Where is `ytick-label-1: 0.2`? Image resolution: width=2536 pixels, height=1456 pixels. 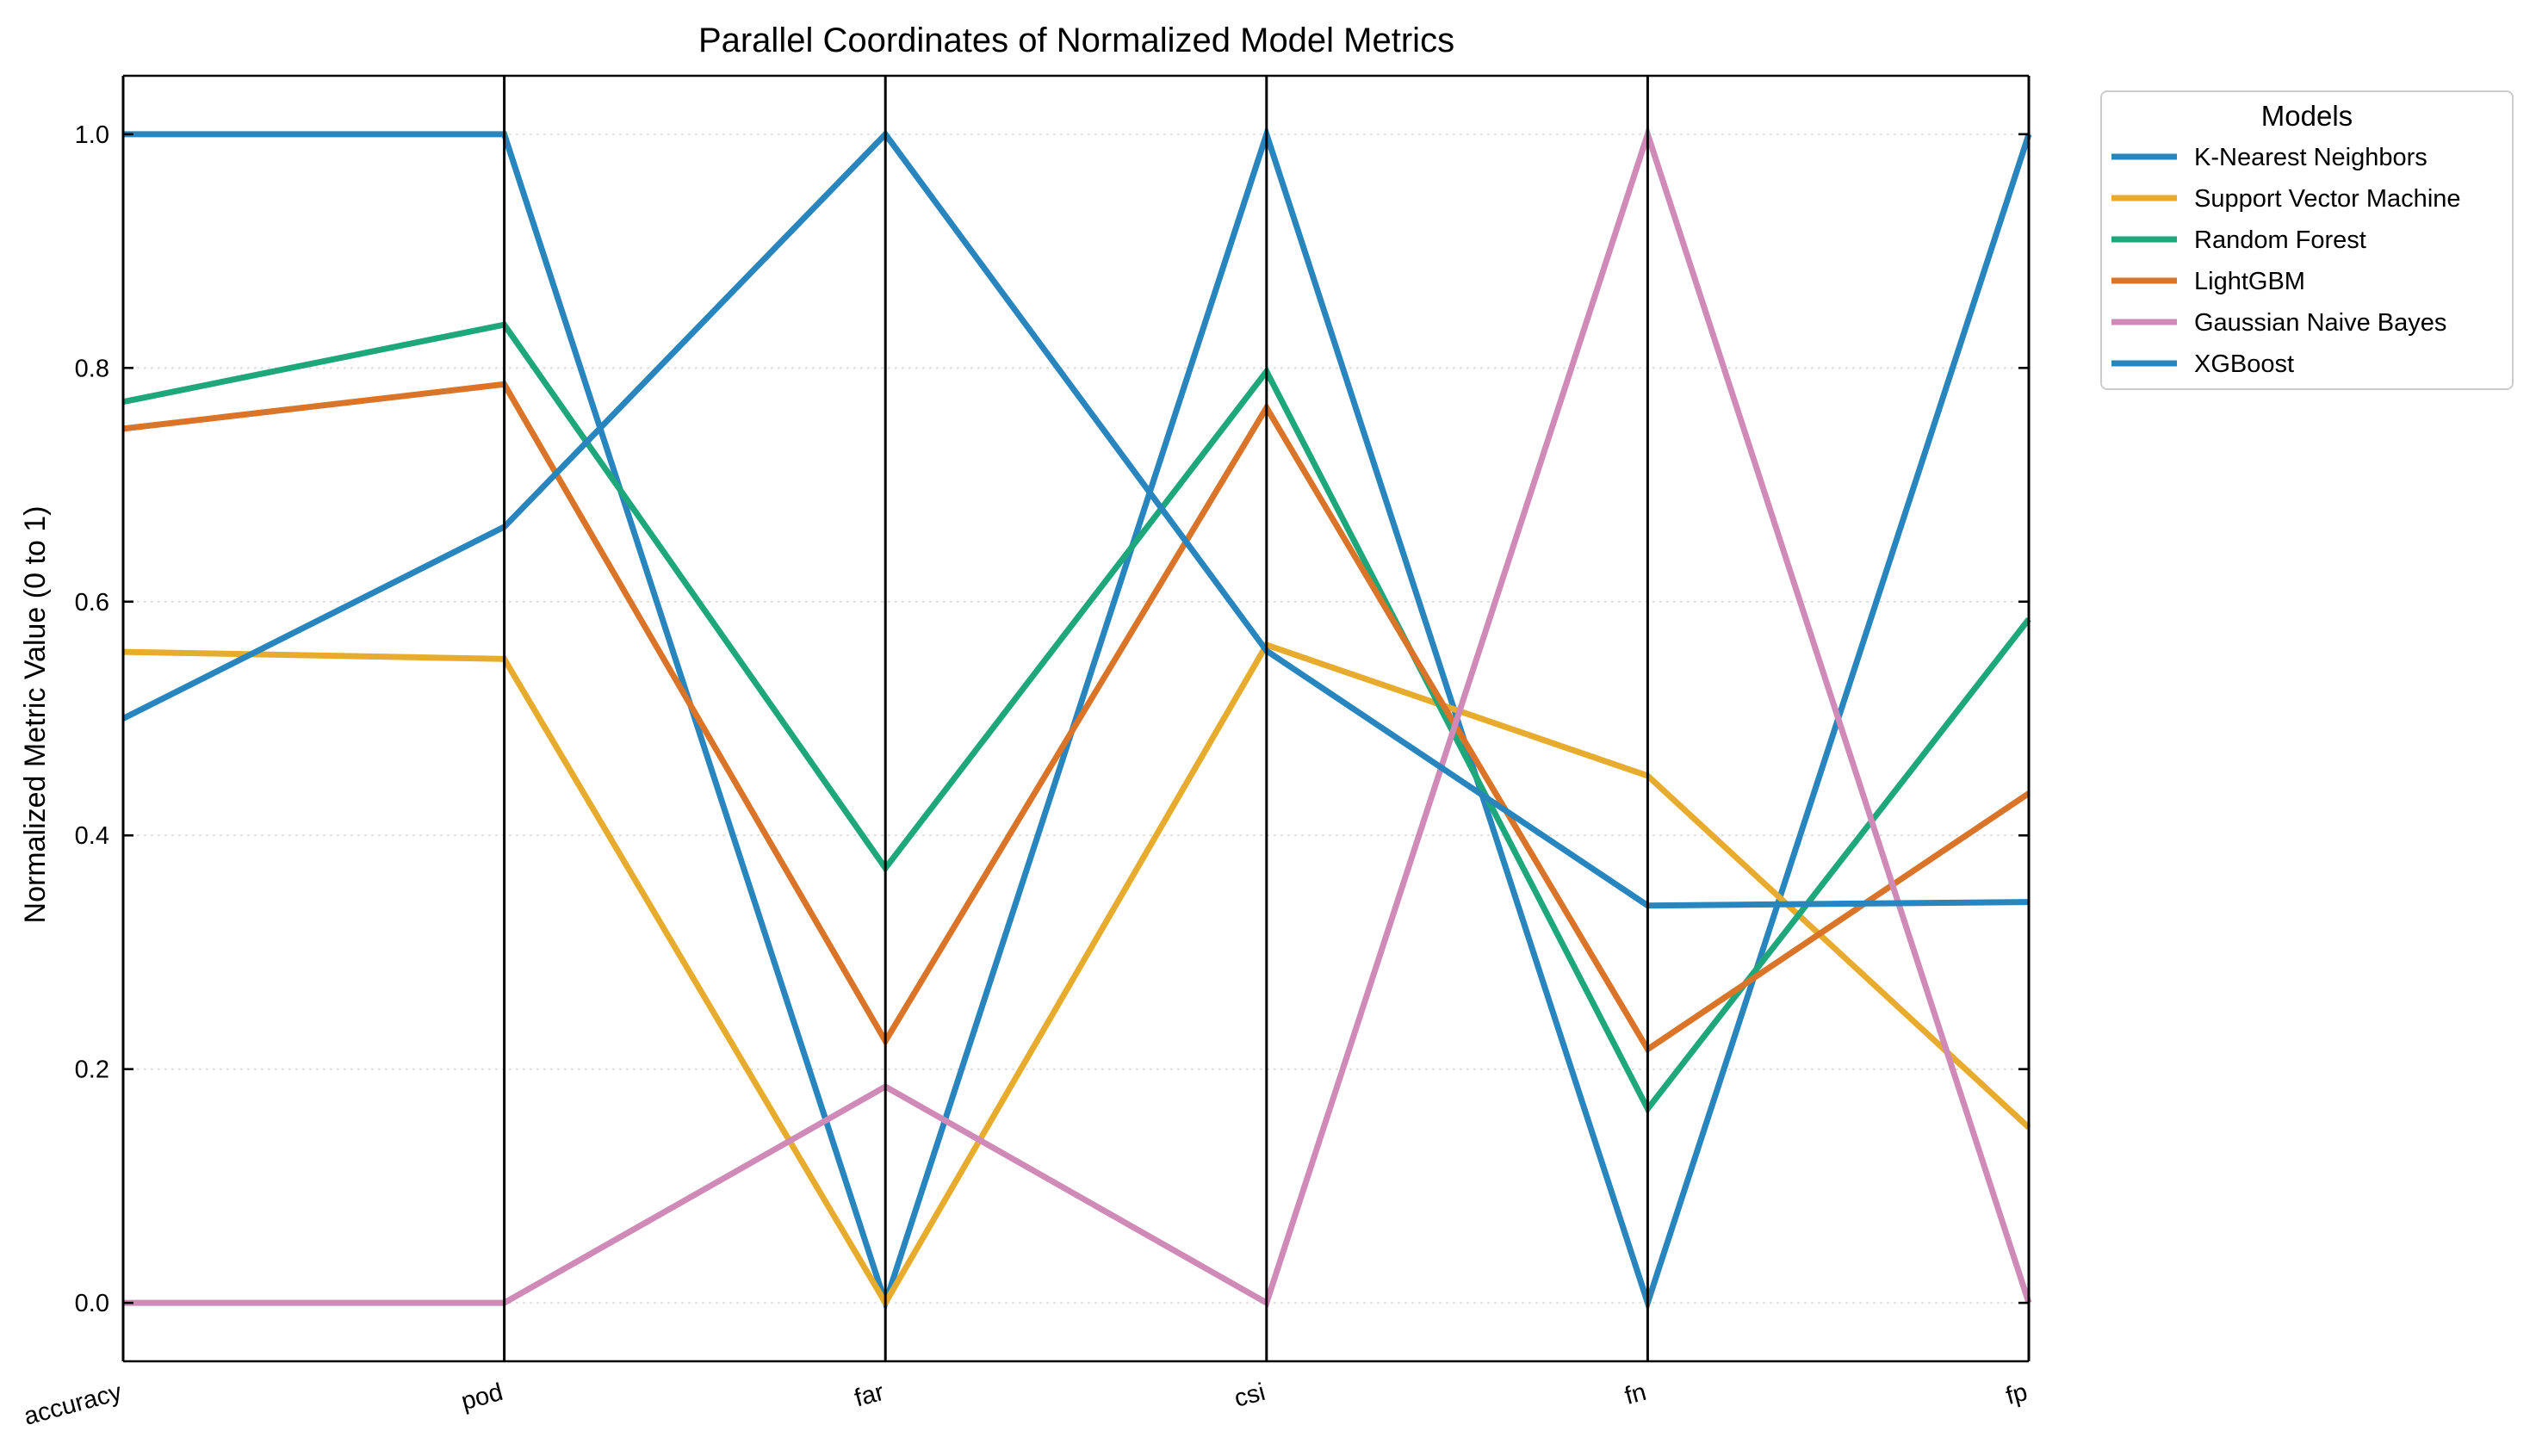 ytick-label-1: 0.2 is located at coordinates (92, 1070).